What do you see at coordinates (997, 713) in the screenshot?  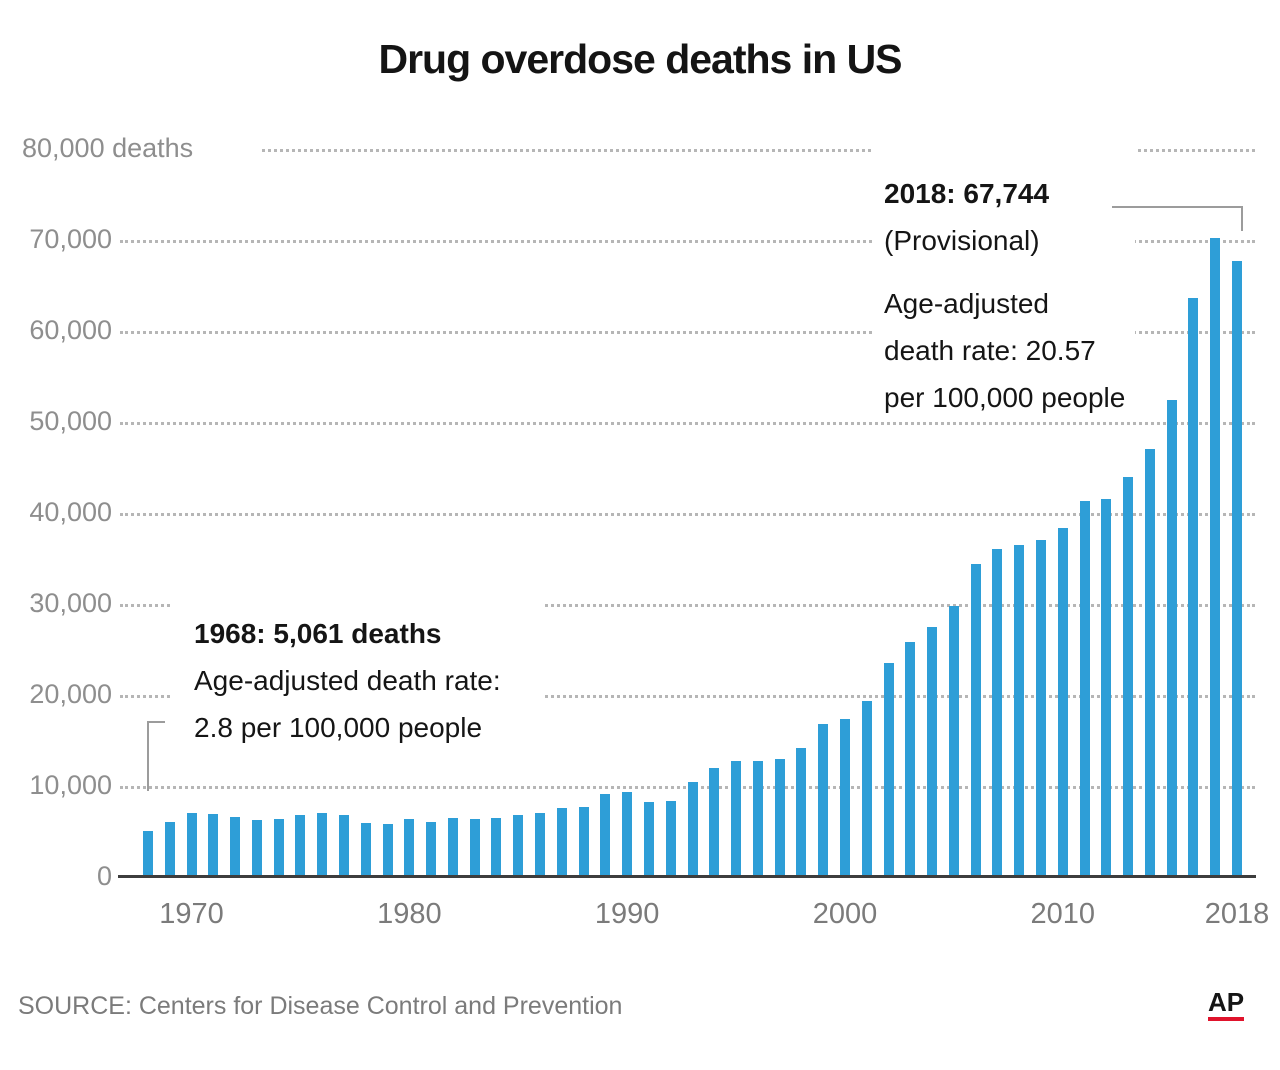 I see `bar-2007` at bounding box center [997, 713].